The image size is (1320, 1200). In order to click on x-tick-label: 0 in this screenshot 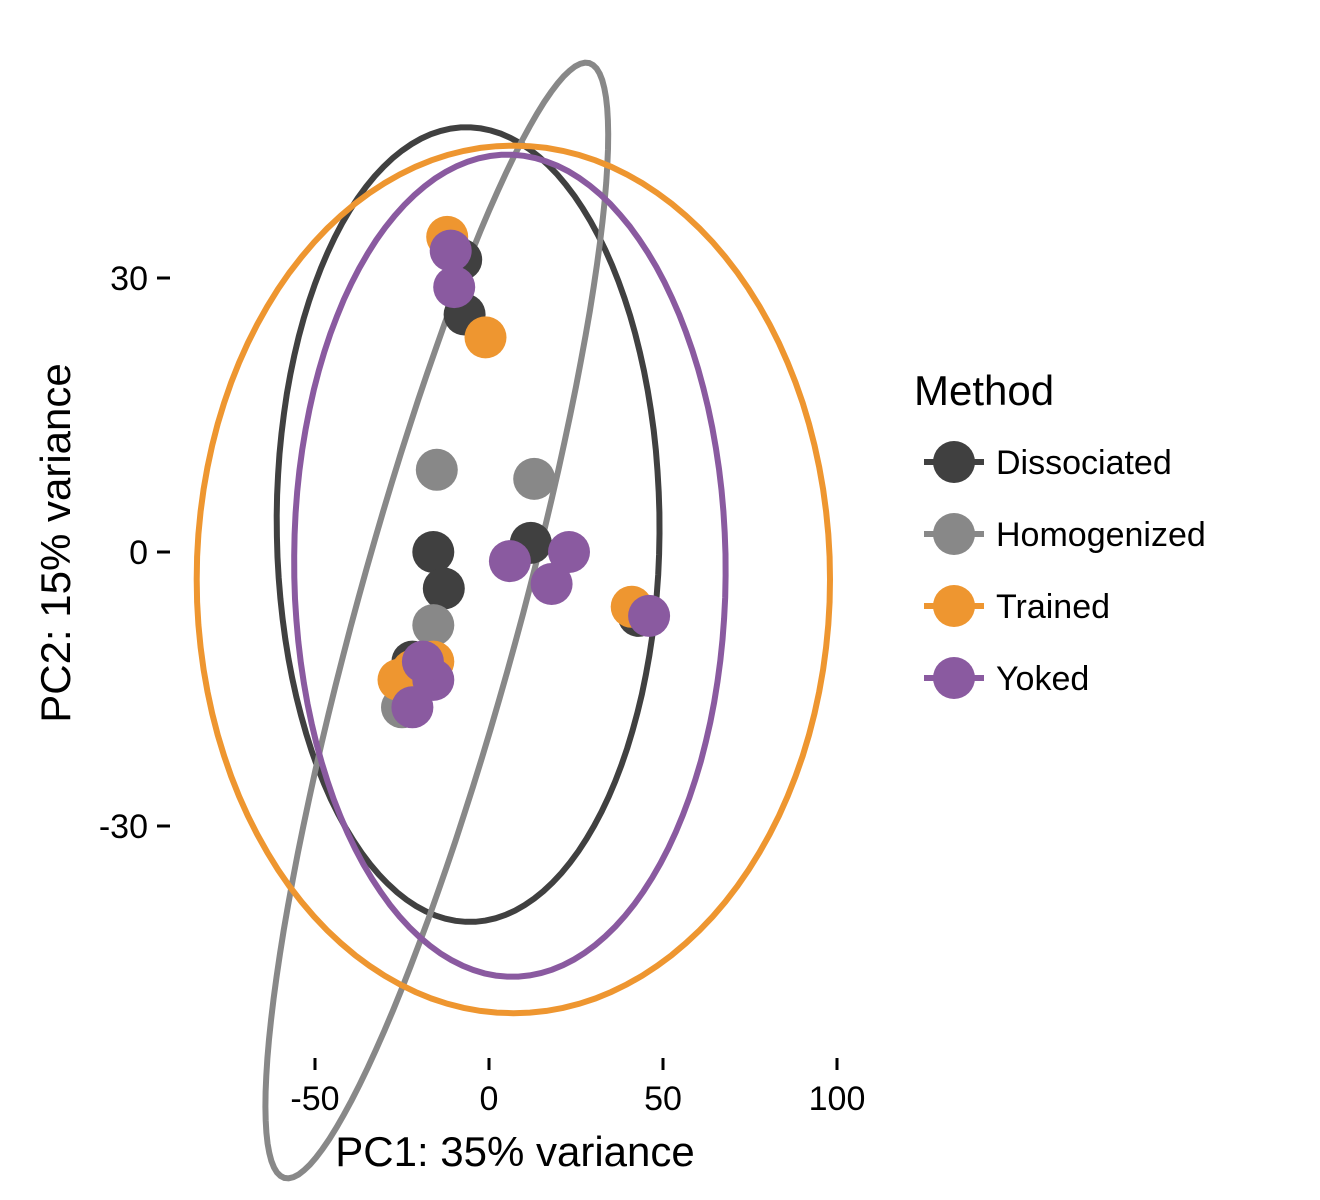, I will do `click(489, 1099)`.